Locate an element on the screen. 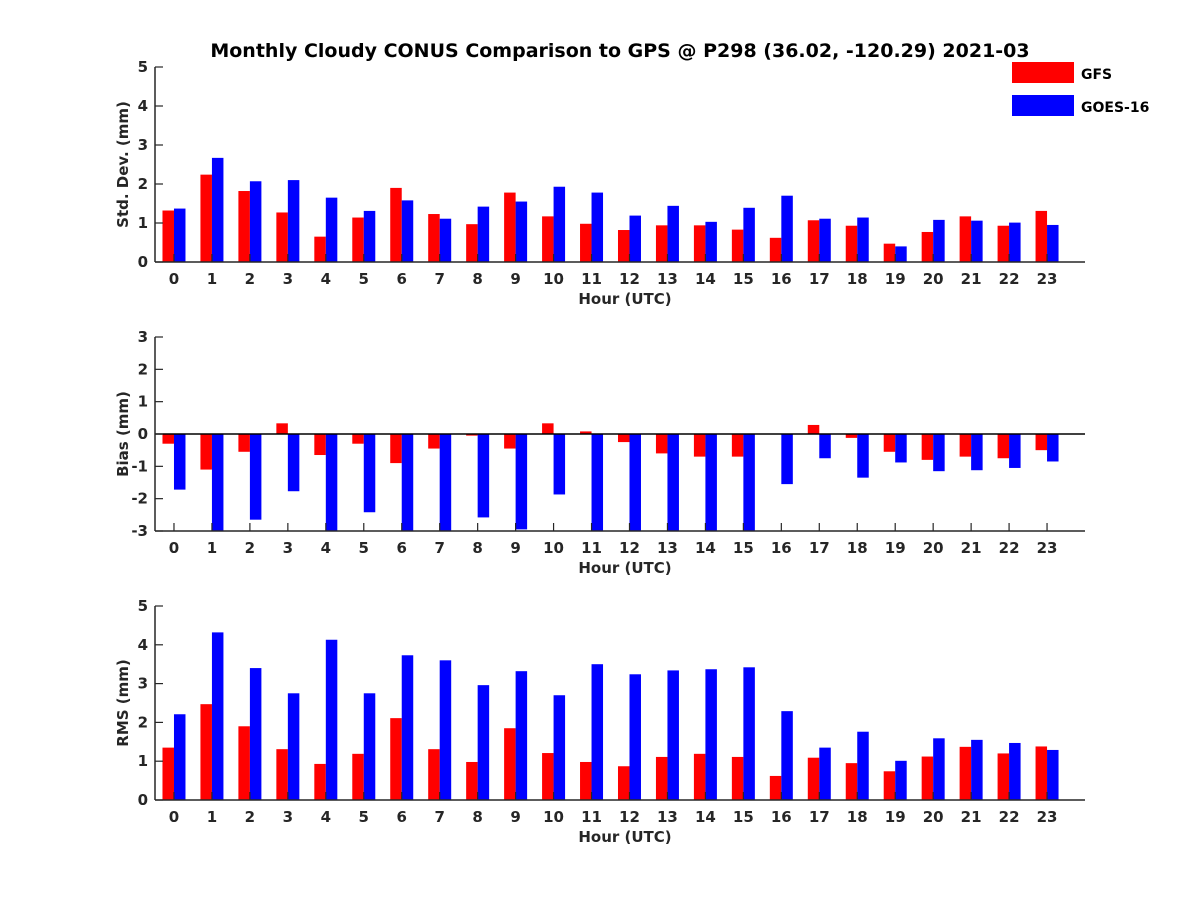 Image resolution: width=1200 pixels, height=900 pixels. bias-x-tick-label: 11 is located at coordinates (591, 548).